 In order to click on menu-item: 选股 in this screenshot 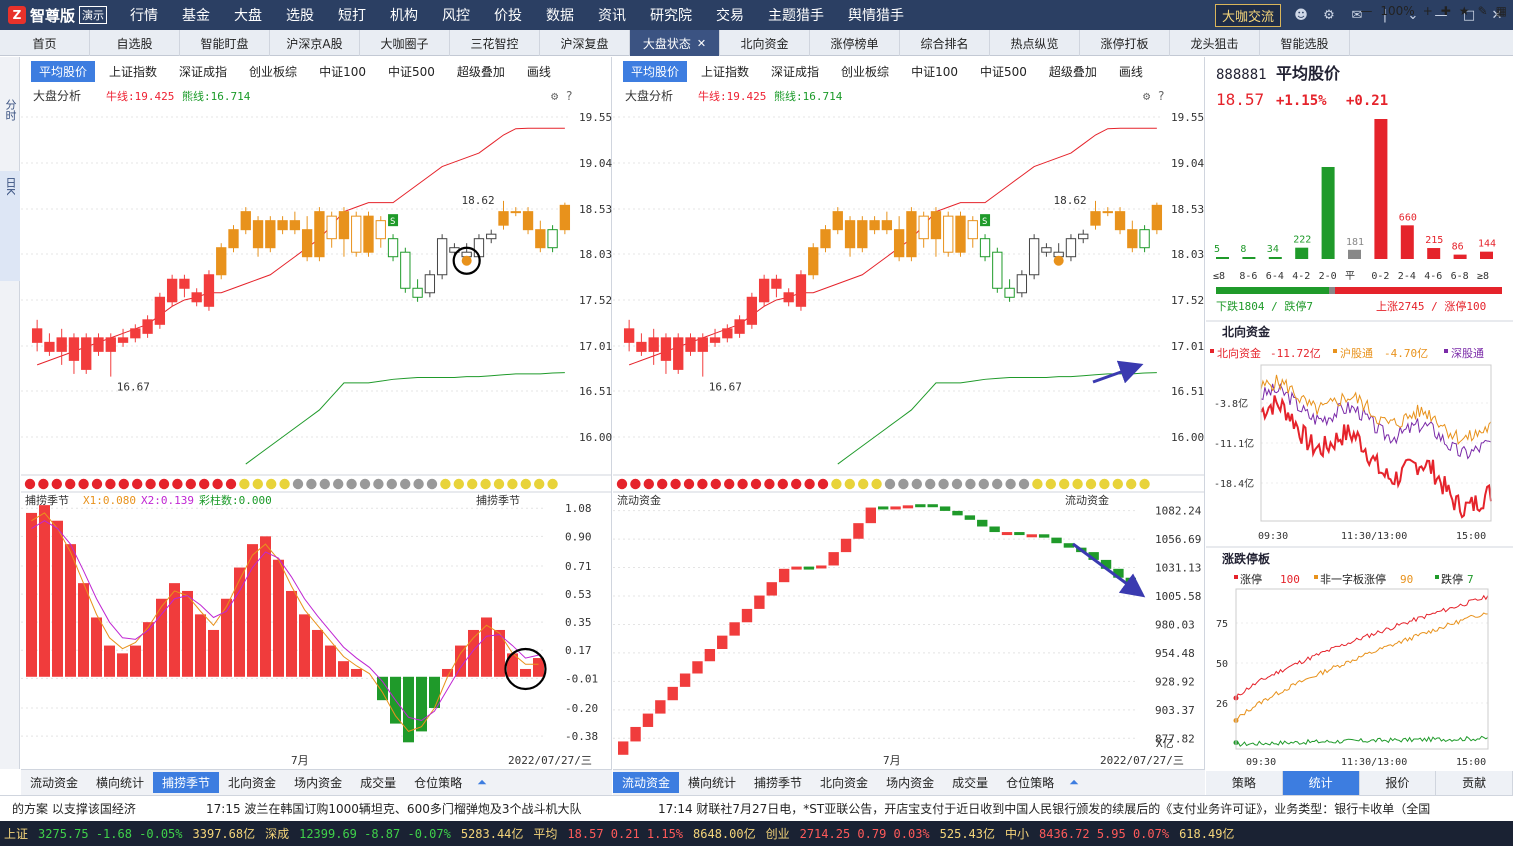, I will do `click(300, 16)`.